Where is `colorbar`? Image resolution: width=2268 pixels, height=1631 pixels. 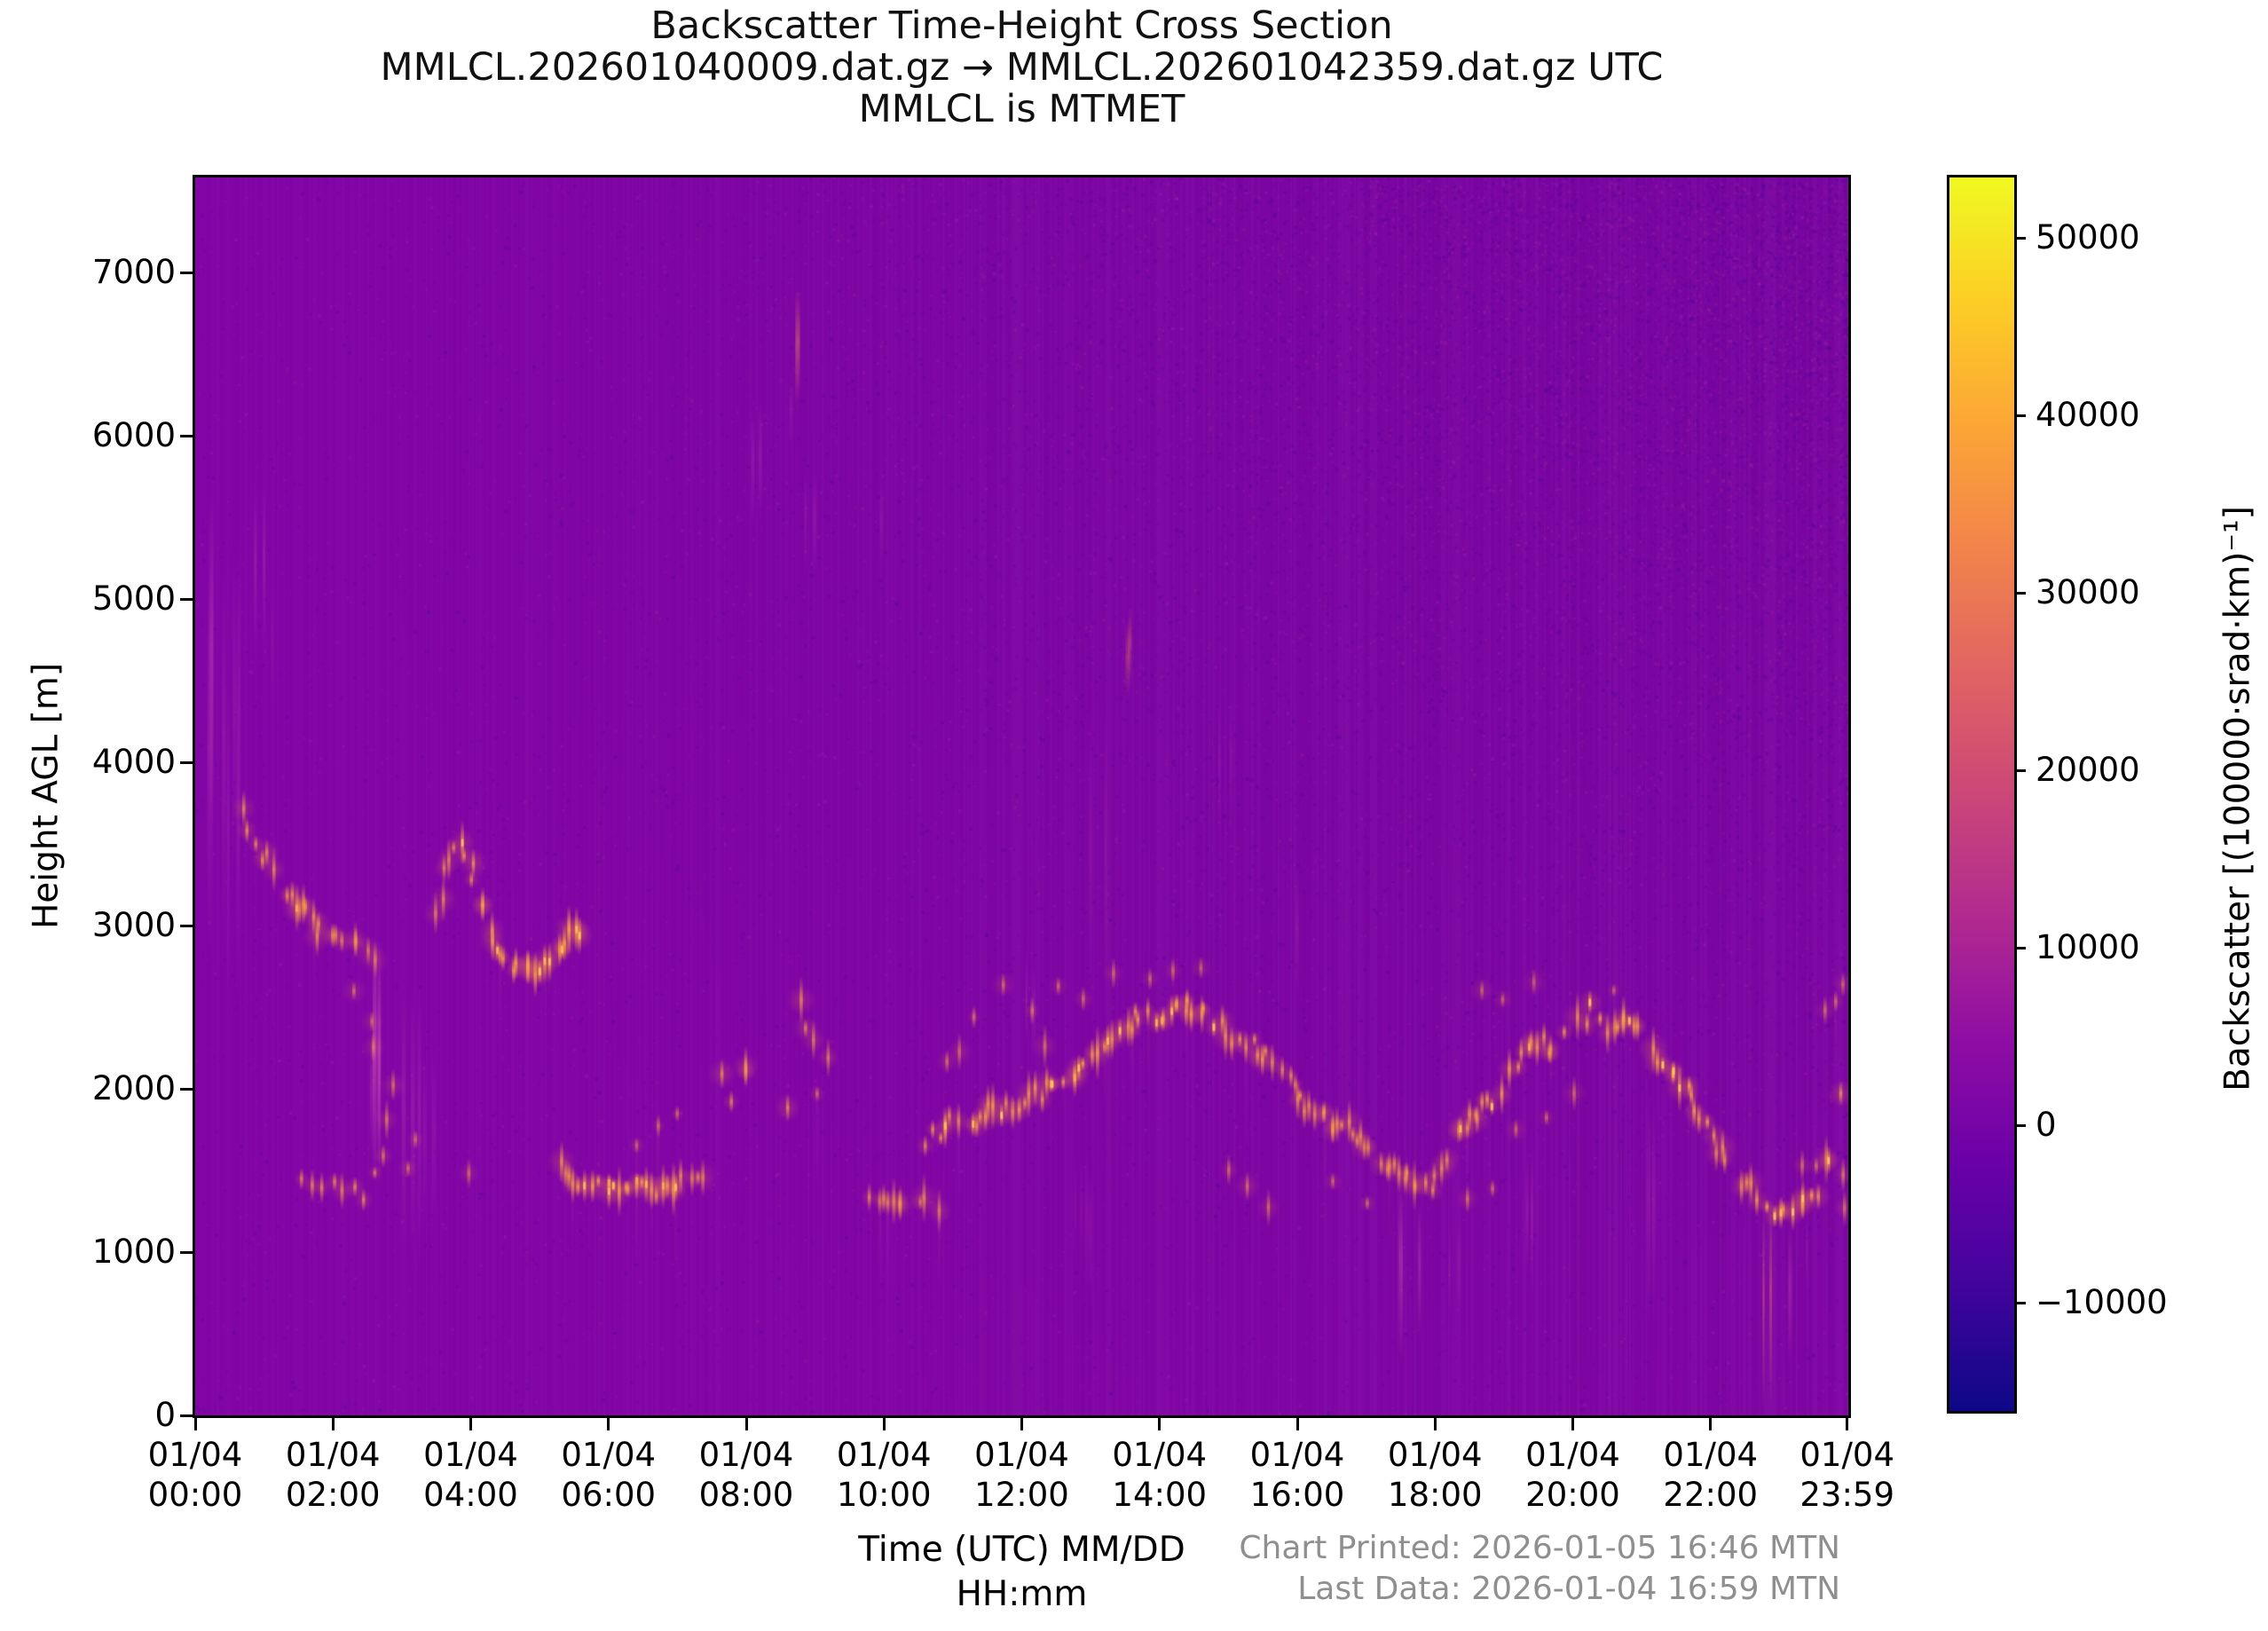
colorbar is located at coordinates (1982, 795).